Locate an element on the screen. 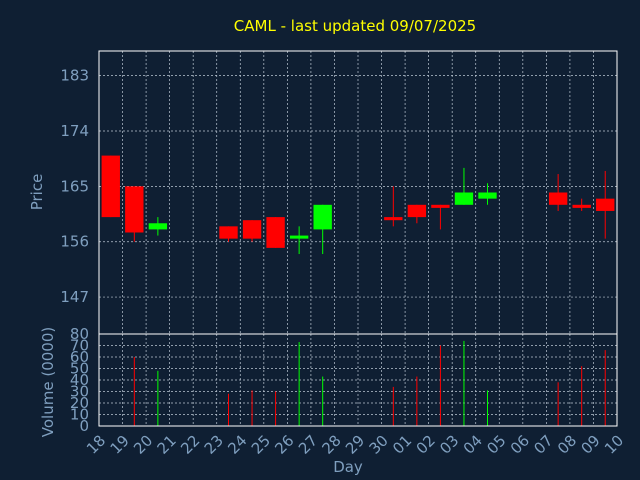  volume-axis-label: Volume (0000) is located at coordinates (48, 382).